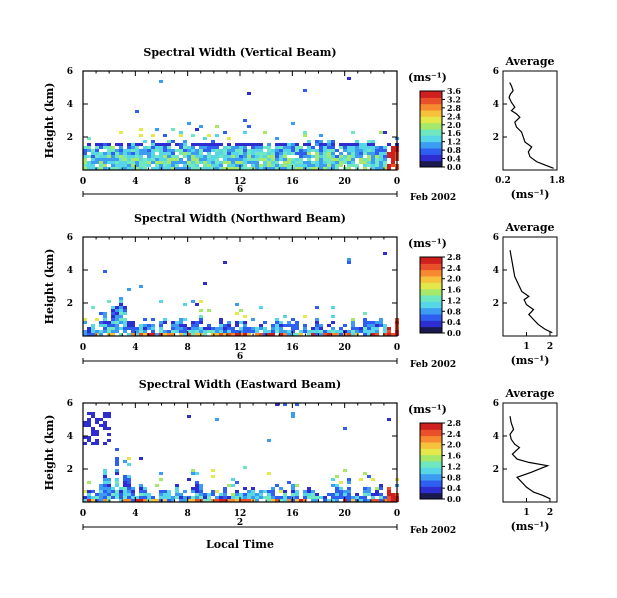  Describe the element at coordinates (454, 290) in the screenshot. I see `colorbar-tick-label: 1.6` at that location.